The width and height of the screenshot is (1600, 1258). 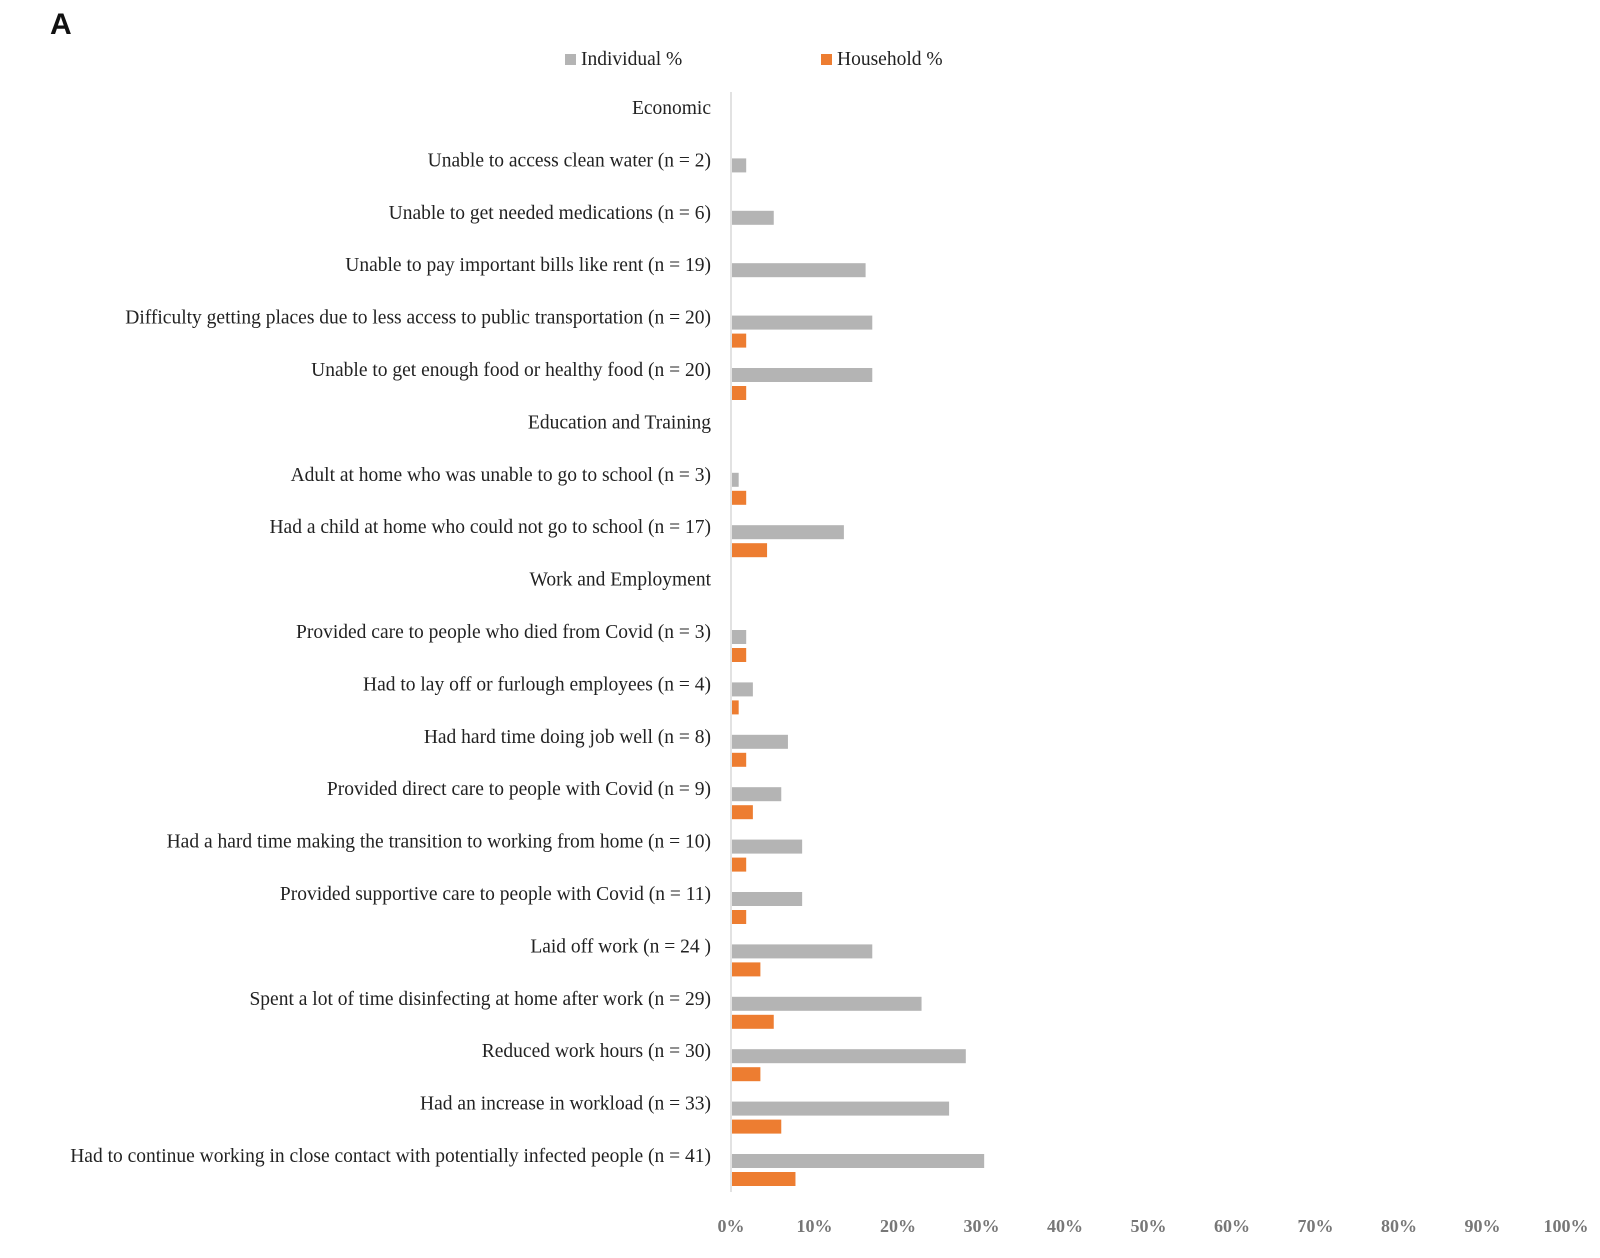 I want to click on legend-label-household: Household %, so click(x=890, y=59).